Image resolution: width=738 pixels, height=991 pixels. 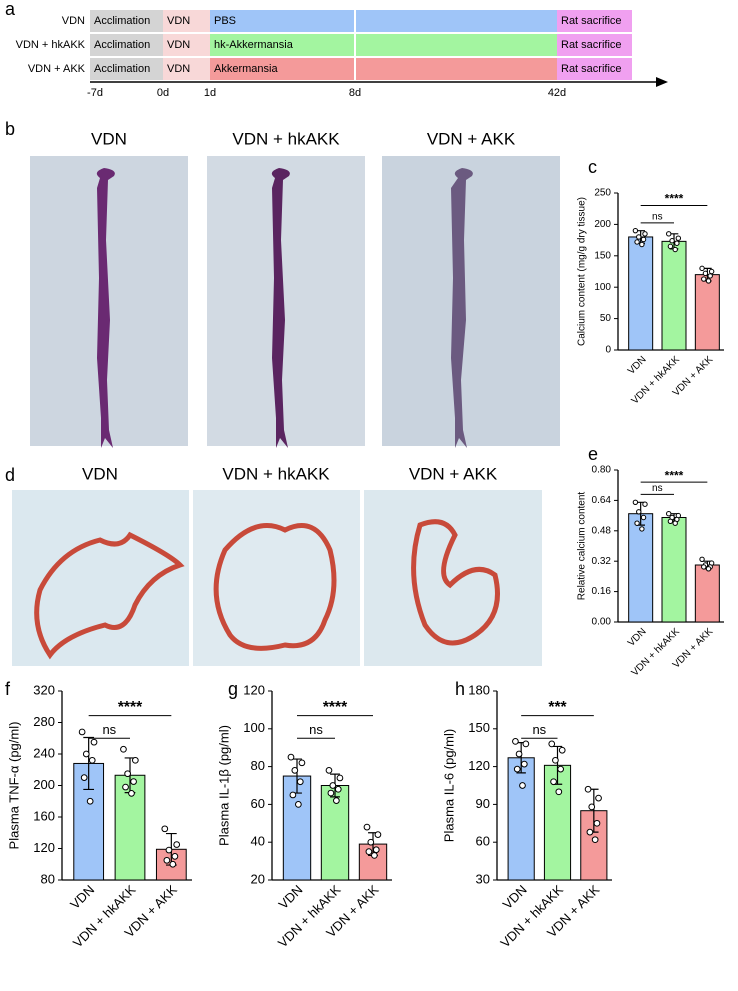 What do you see at coordinates (254, 45) in the screenshot?
I see `phase-label: hk-Akkermansia` at bounding box center [254, 45].